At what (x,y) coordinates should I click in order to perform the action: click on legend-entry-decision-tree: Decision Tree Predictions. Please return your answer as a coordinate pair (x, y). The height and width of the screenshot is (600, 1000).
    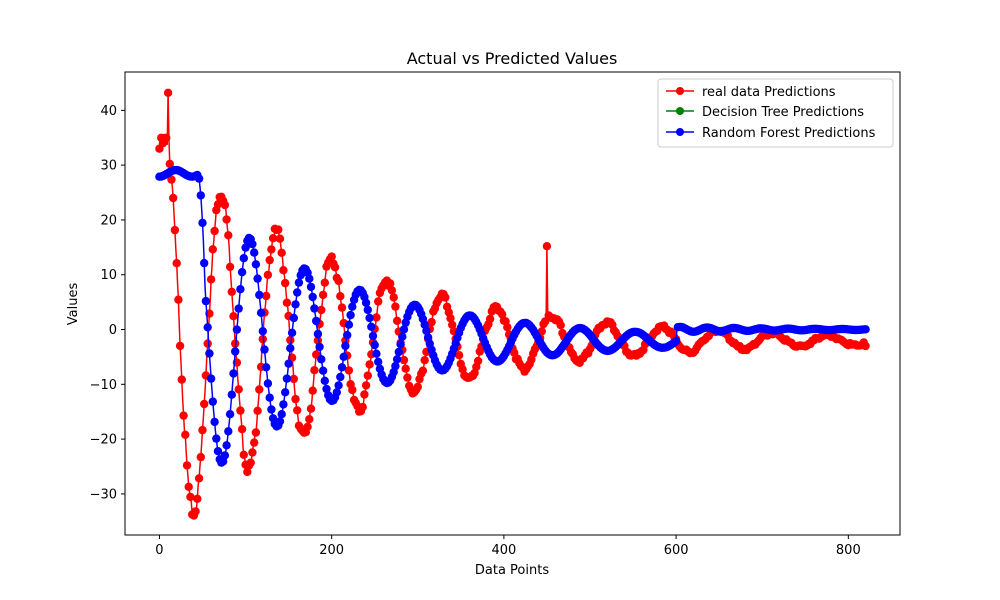
    Looking at the image, I should click on (765, 112).